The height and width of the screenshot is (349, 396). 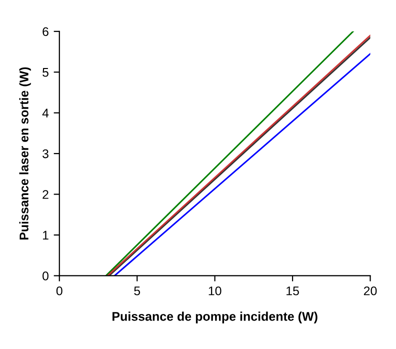 What do you see at coordinates (45, 31) in the screenshot?
I see `y-tick-label: 6` at bounding box center [45, 31].